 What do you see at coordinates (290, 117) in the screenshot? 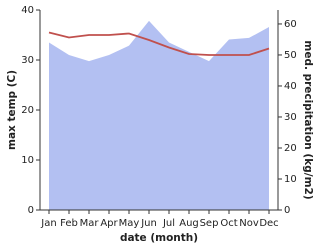
I see `y2-tick-label: 30` at bounding box center [290, 117].